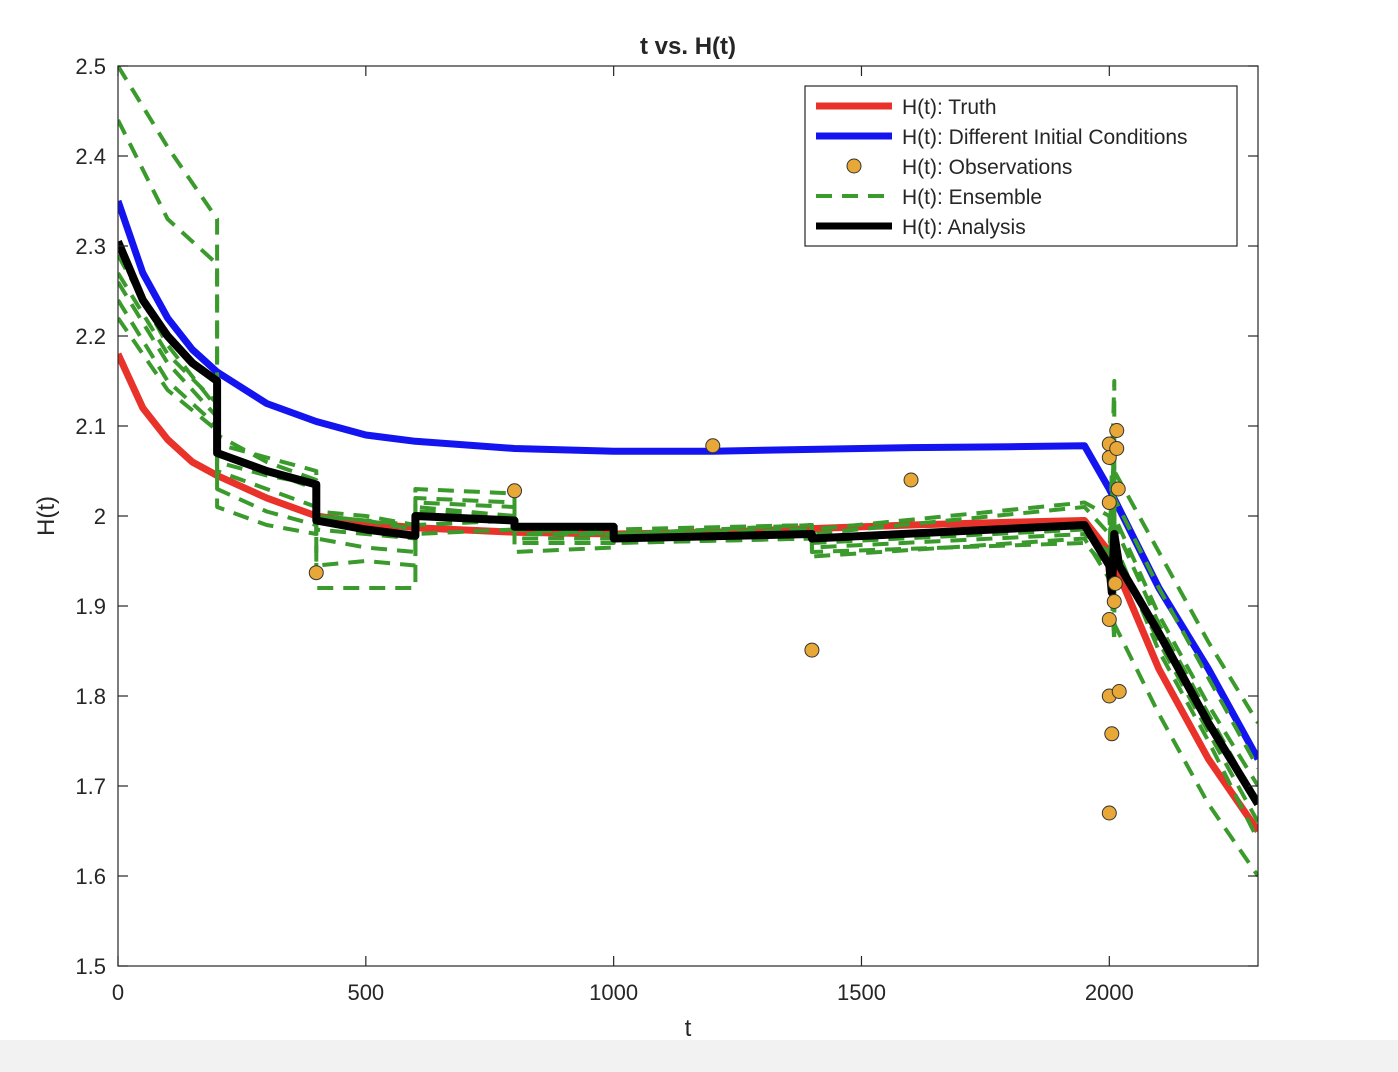 The height and width of the screenshot is (1072, 1398). I want to click on legend-entry-different-initial-conditions: H(t): Different Initial Conditions, so click(1002, 137).